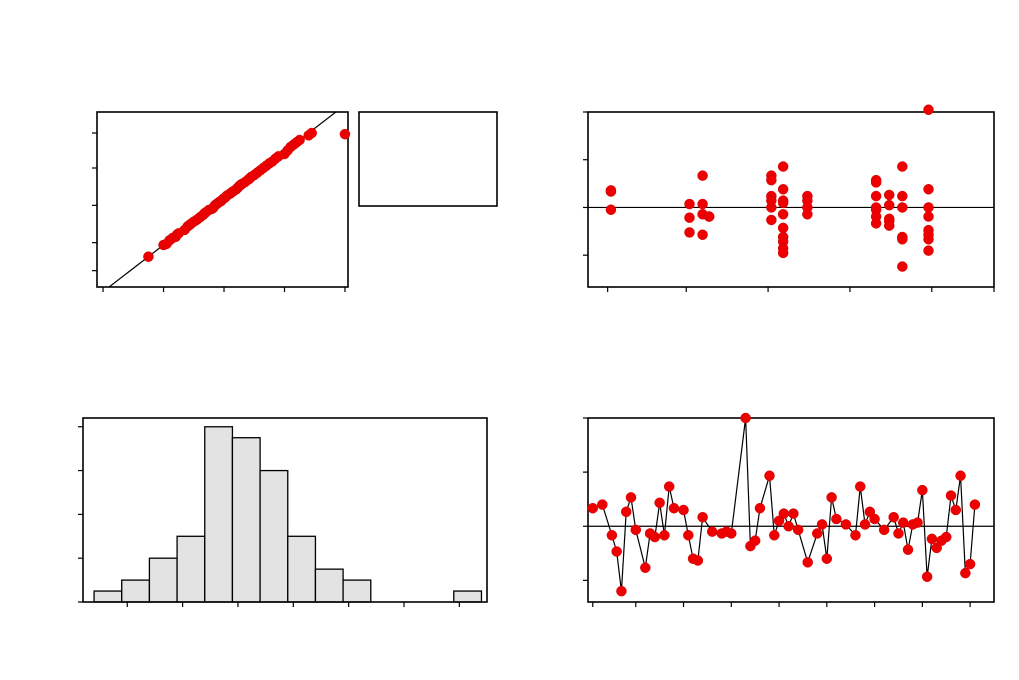  What do you see at coordinates (784, 504) in the screenshot?
I see `series-line` at bounding box center [784, 504].